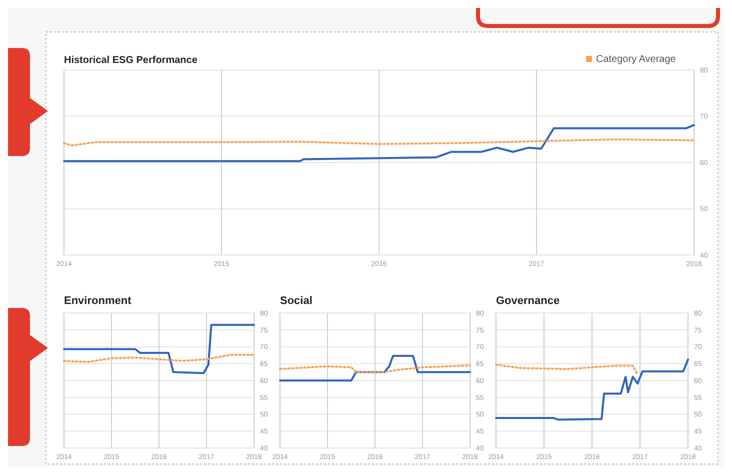 The image size is (732, 475). I want to click on chart-title: Social, so click(296, 301).